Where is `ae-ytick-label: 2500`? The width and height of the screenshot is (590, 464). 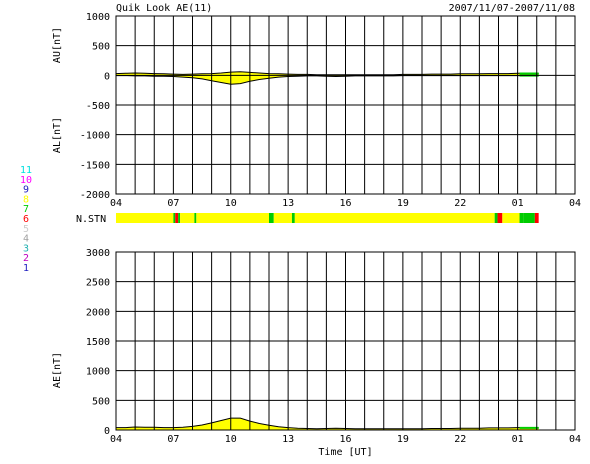 ae-ytick-label: 2500 is located at coordinates (98, 283).